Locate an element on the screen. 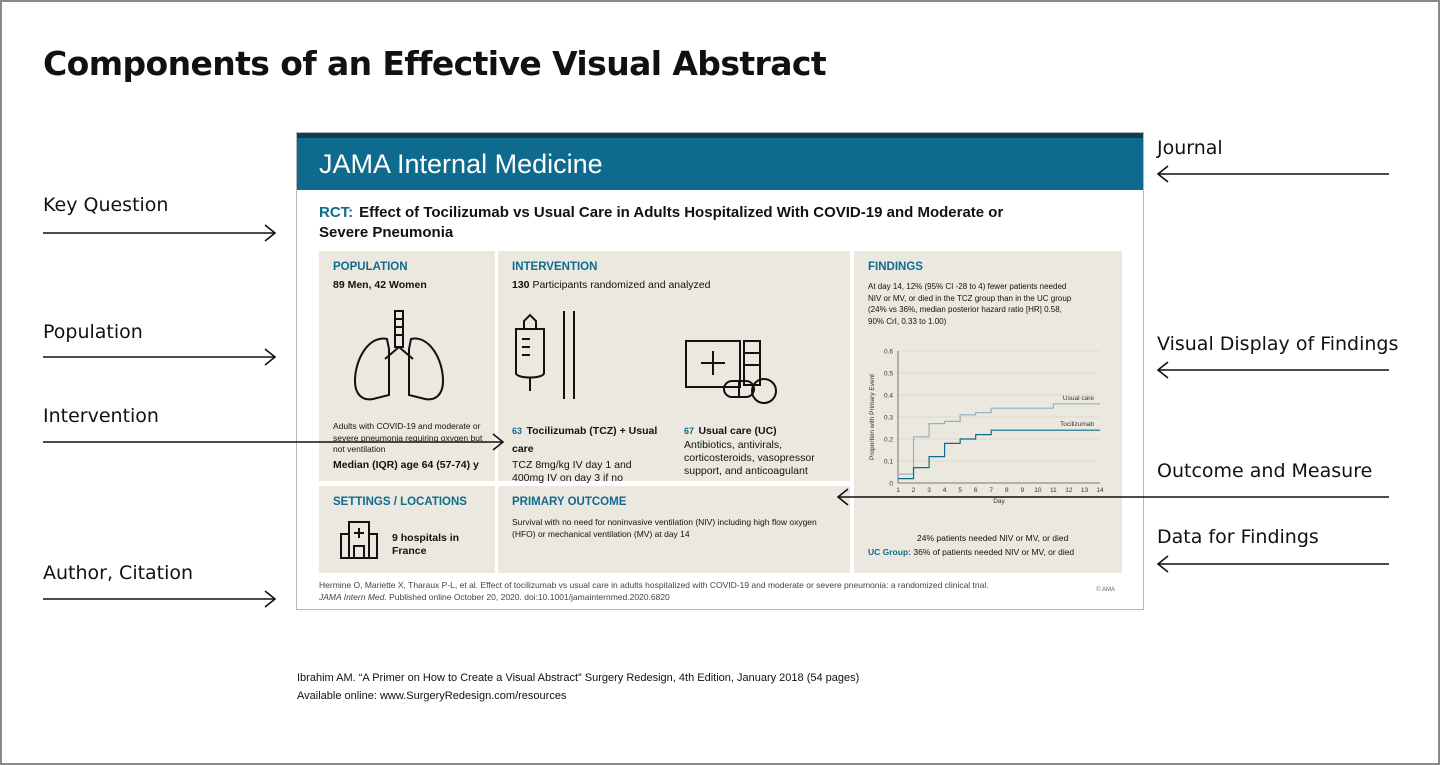 The height and width of the screenshot is (765, 1440). x-tick-label: 3 is located at coordinates (929, 490).